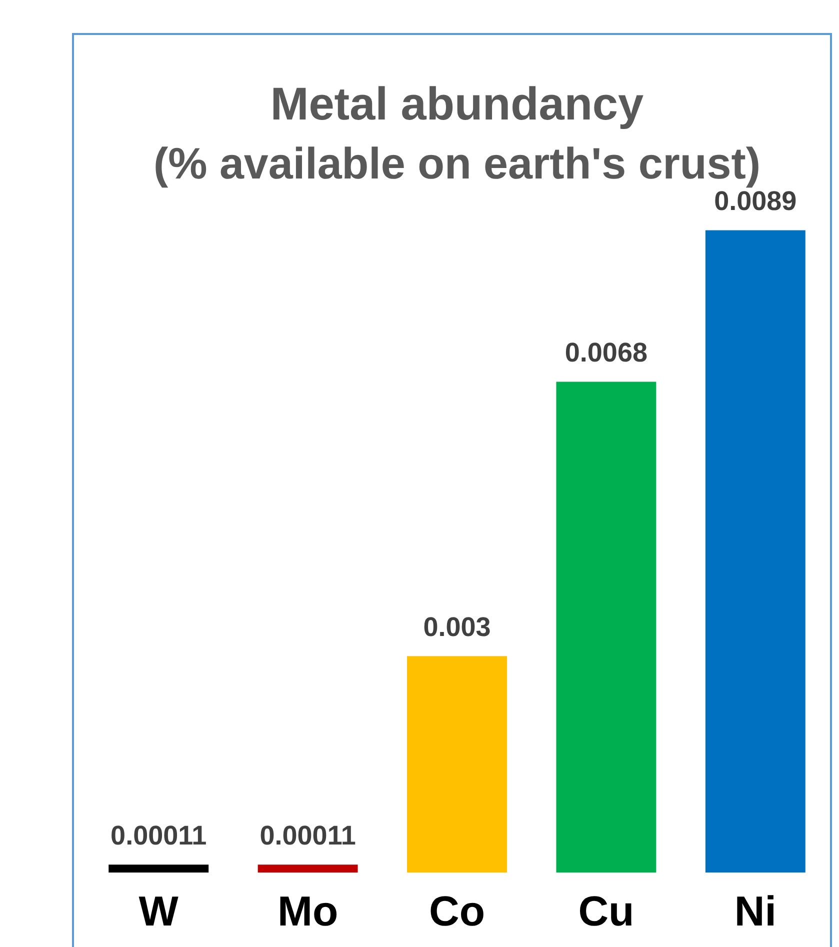 The width and height of the screenshot is (839, 947). Describe the element at coordinates (606, 910) in the screenshot. I see `x-tick-label: Cu` at that location.